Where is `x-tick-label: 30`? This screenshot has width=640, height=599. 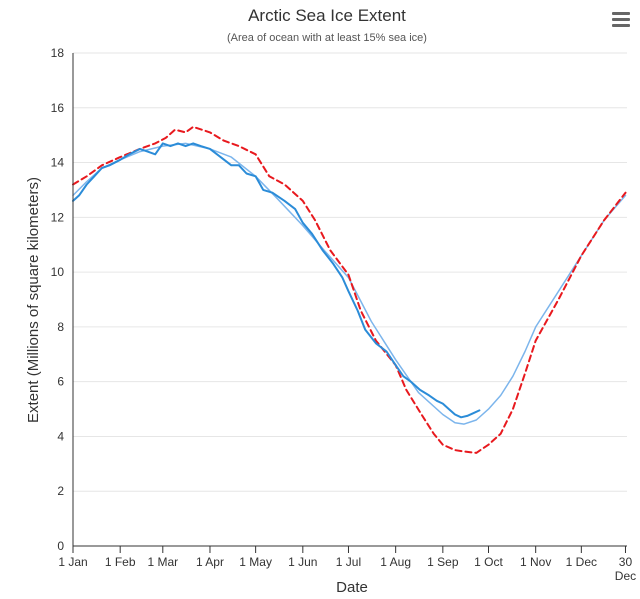
x-tick-label: 30 is located at coordinates (626, 562).